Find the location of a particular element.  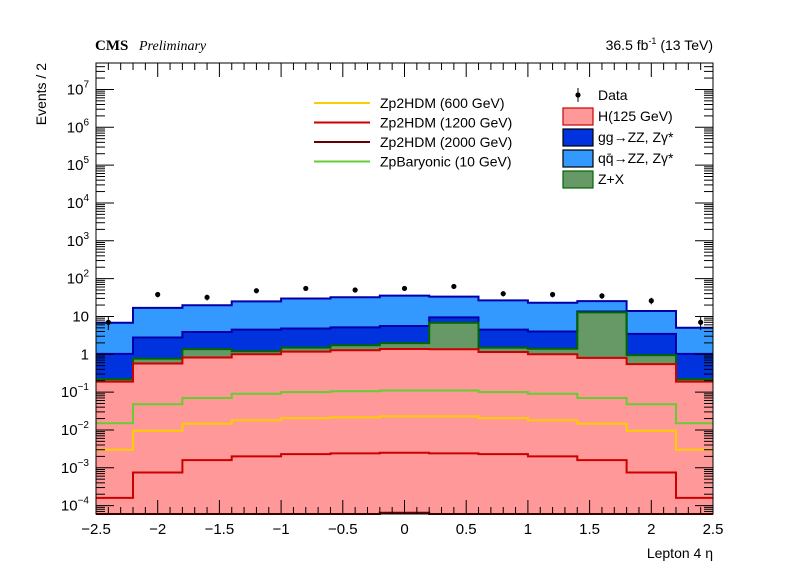

x-tick-label: 2.5 is located at coordinates (713, 529).